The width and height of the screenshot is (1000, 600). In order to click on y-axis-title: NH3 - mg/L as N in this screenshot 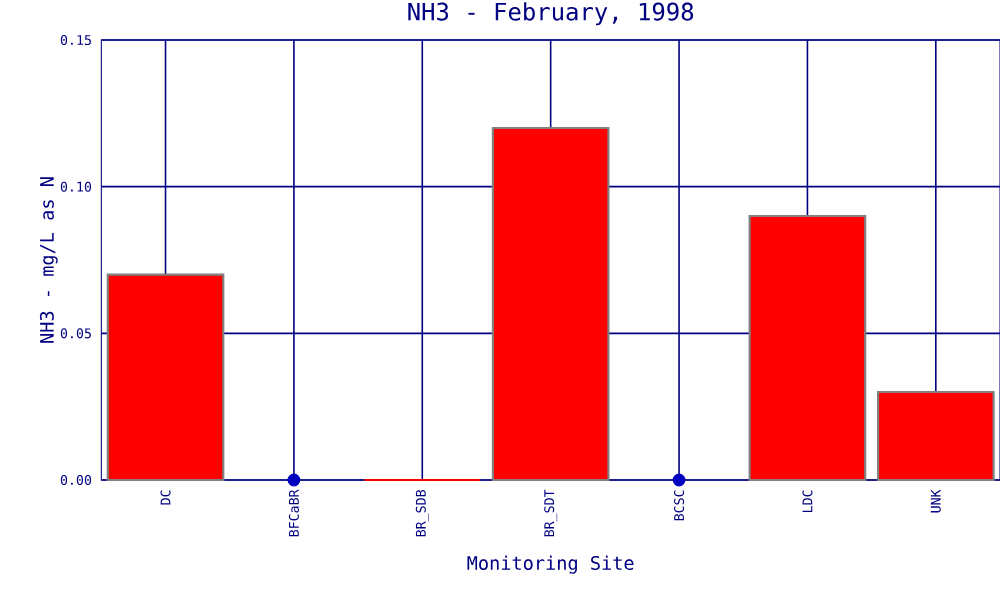, I will do `click(48, 260)`.